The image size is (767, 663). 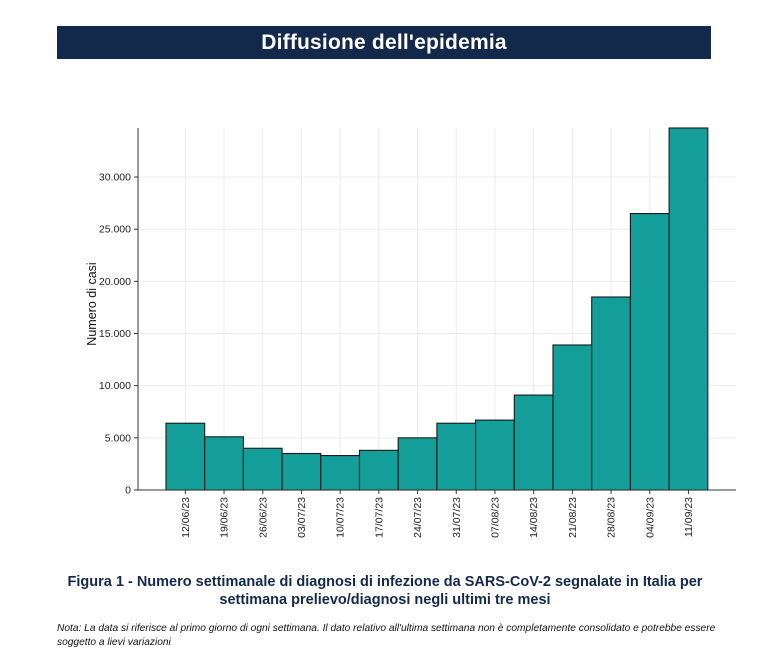 I want to click on x-tick-label-8: 07/08/23, so click(x=495, y=517).